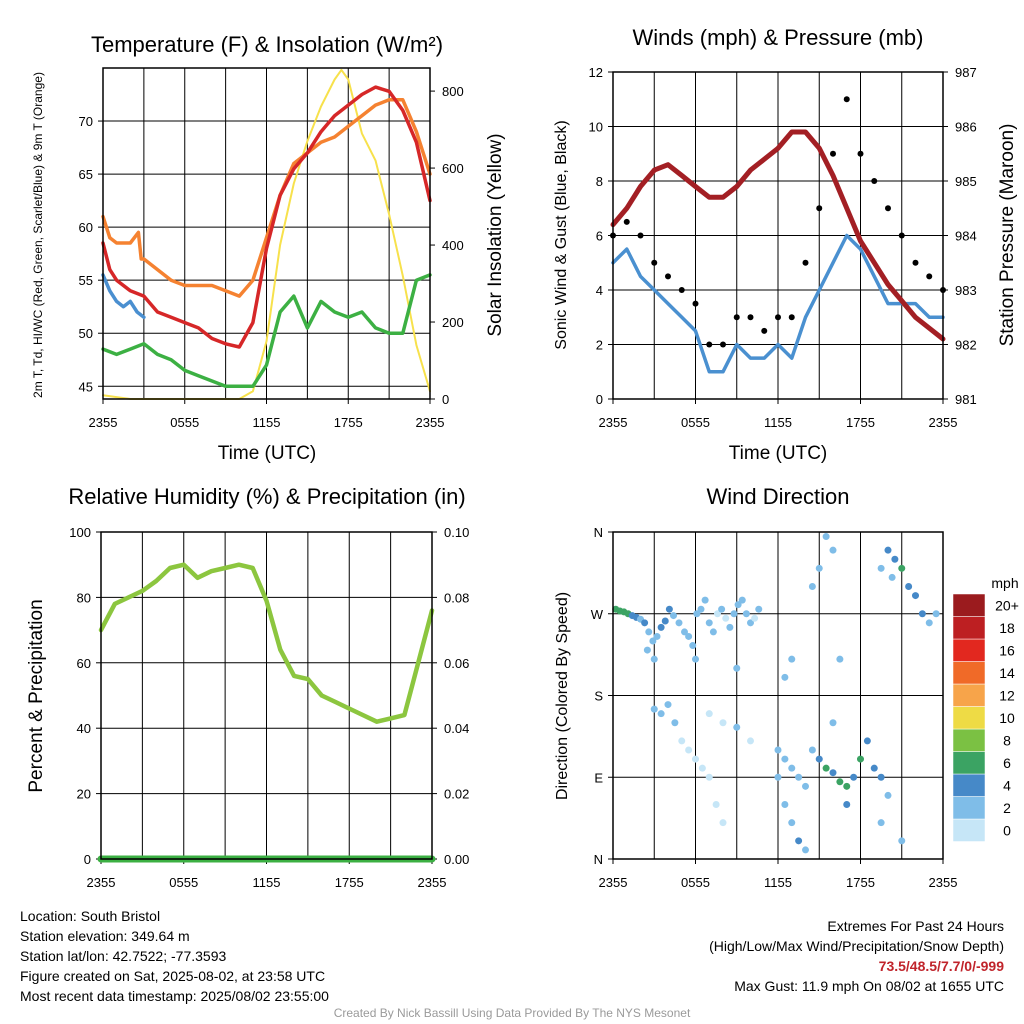  What do you see at coordinates (84, 663) in the screenshot?
I see `y-tick-label: 60` at bounding box center [84, 663].